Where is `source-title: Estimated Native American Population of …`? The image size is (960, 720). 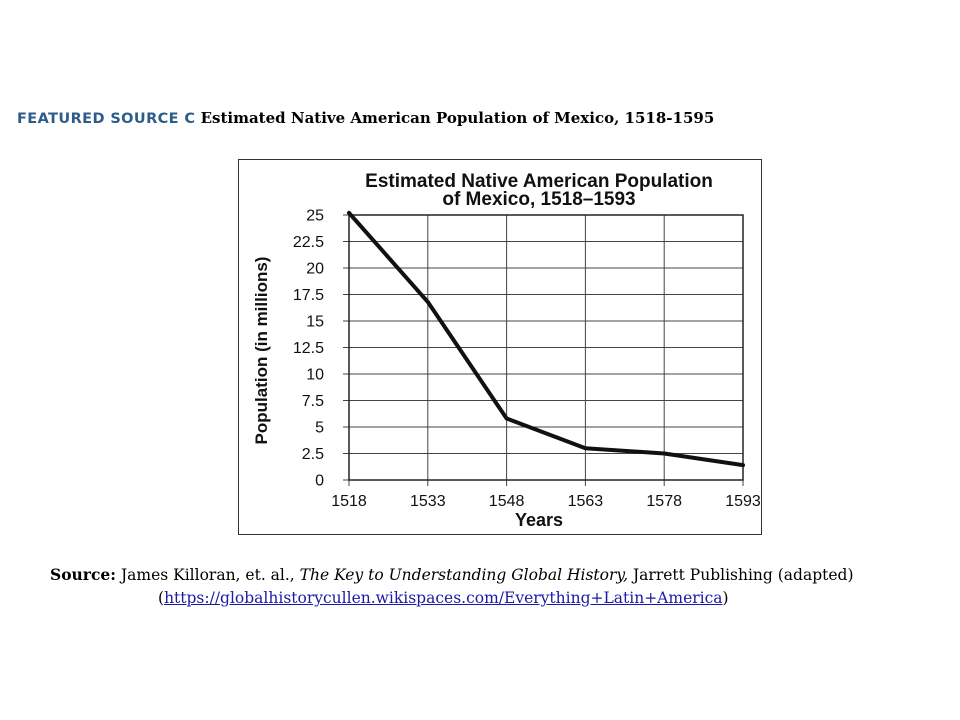 source-title: Estimated Native American Population of … is located at coordinates (457, 118).